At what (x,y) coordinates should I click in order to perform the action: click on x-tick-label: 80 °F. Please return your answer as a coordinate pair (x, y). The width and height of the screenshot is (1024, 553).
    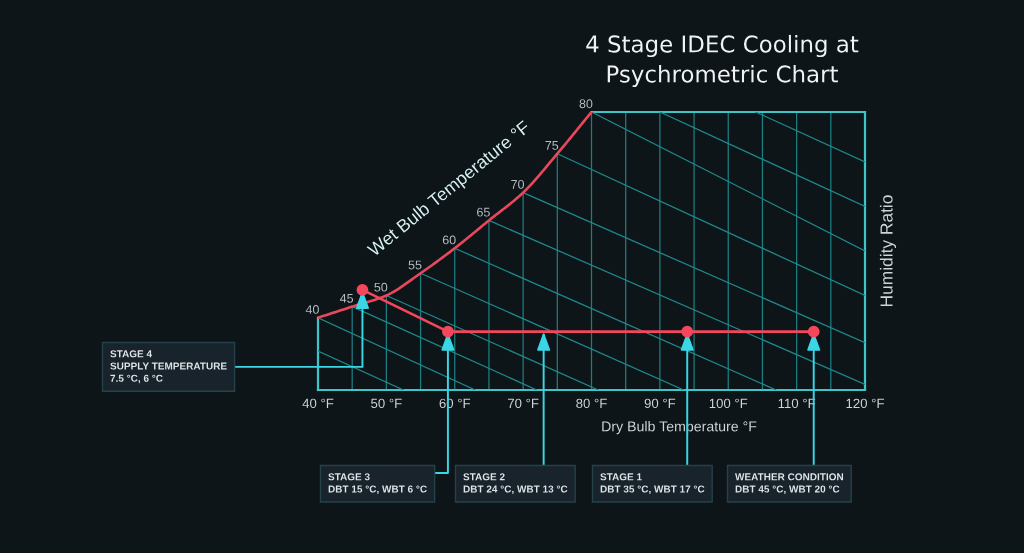
    Looking at the image, I should click on (591, 403).